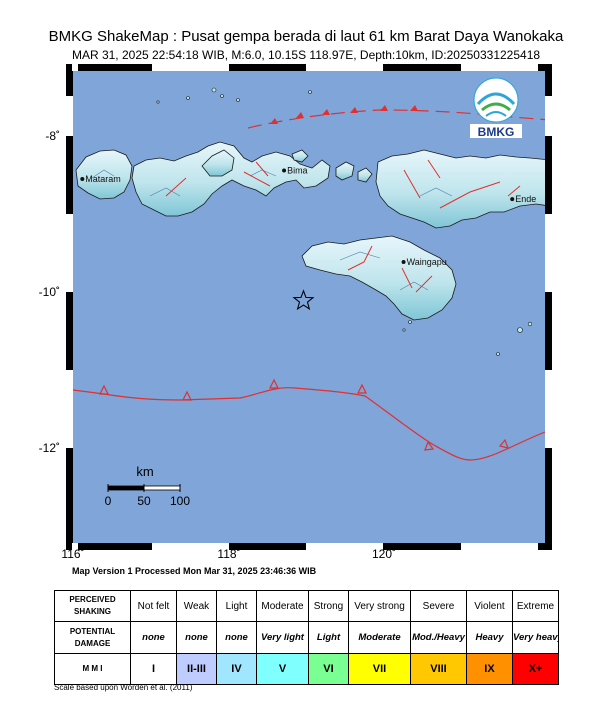  I want to click on shaking-cell: Very strong, so click(379, 606).